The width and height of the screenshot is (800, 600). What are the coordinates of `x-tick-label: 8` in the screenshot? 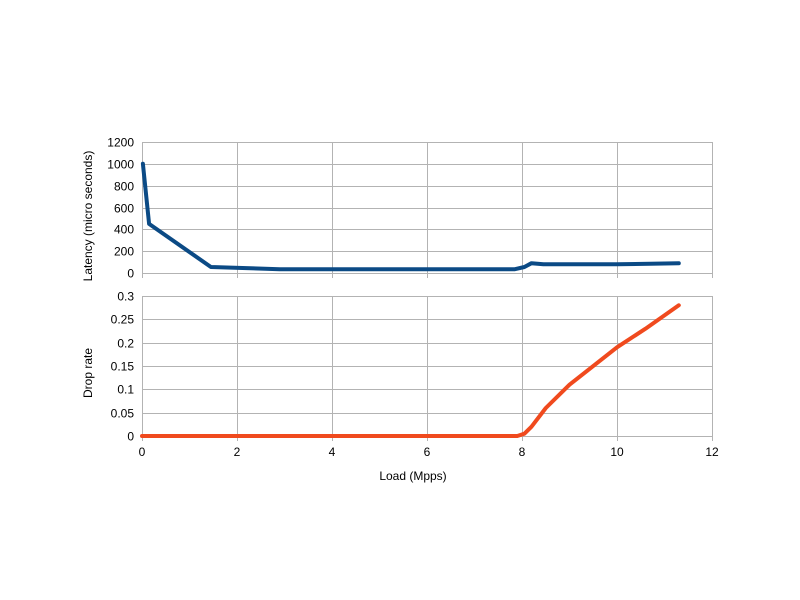 It's located at (522, 452).